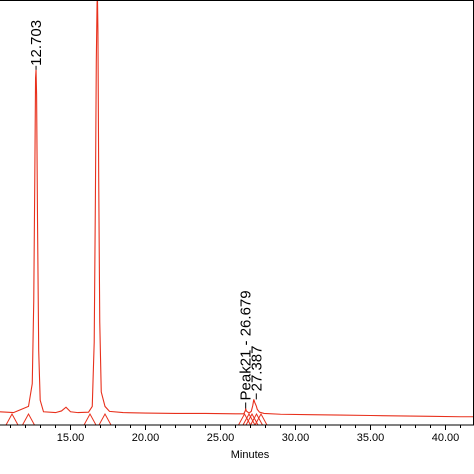  I want to click on x-tick-label-3: 30.00, so click(296, 438).